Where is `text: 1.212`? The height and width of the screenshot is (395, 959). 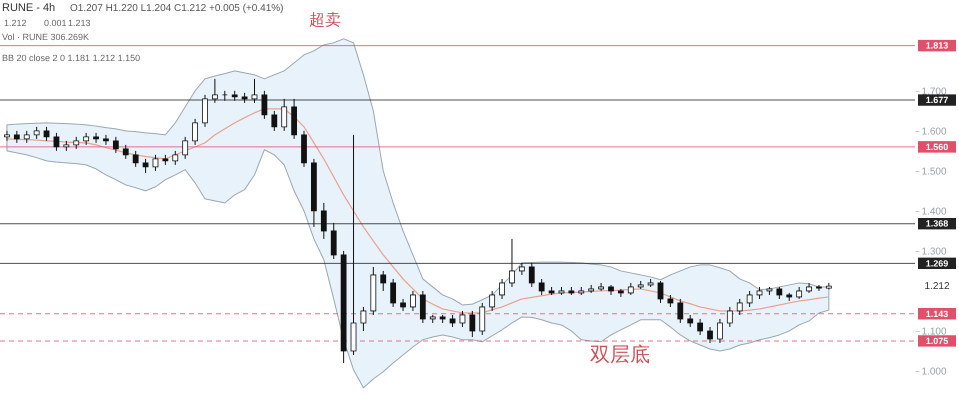 text: 1.212 is located at coordinates (937, 286).